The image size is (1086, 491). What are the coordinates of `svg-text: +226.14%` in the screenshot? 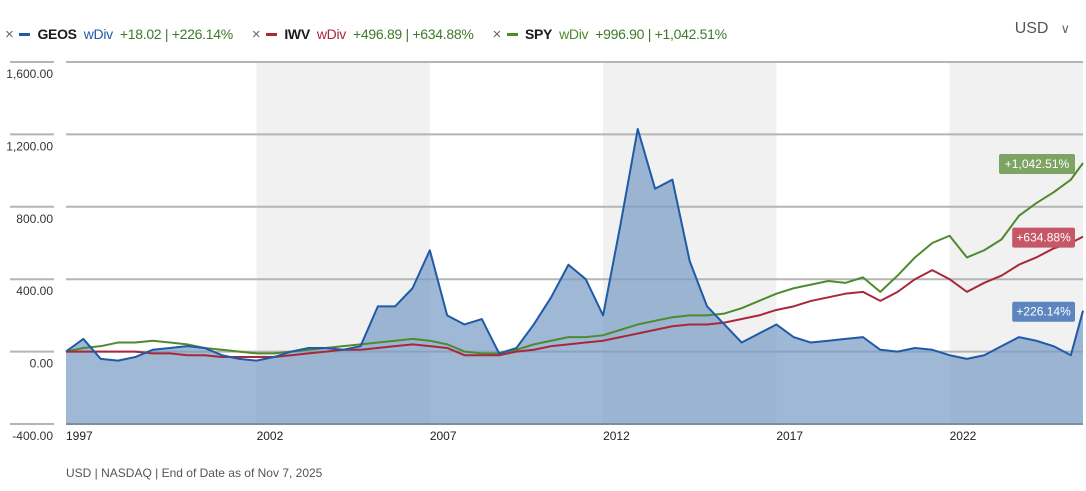 It's located at (1043, 312).